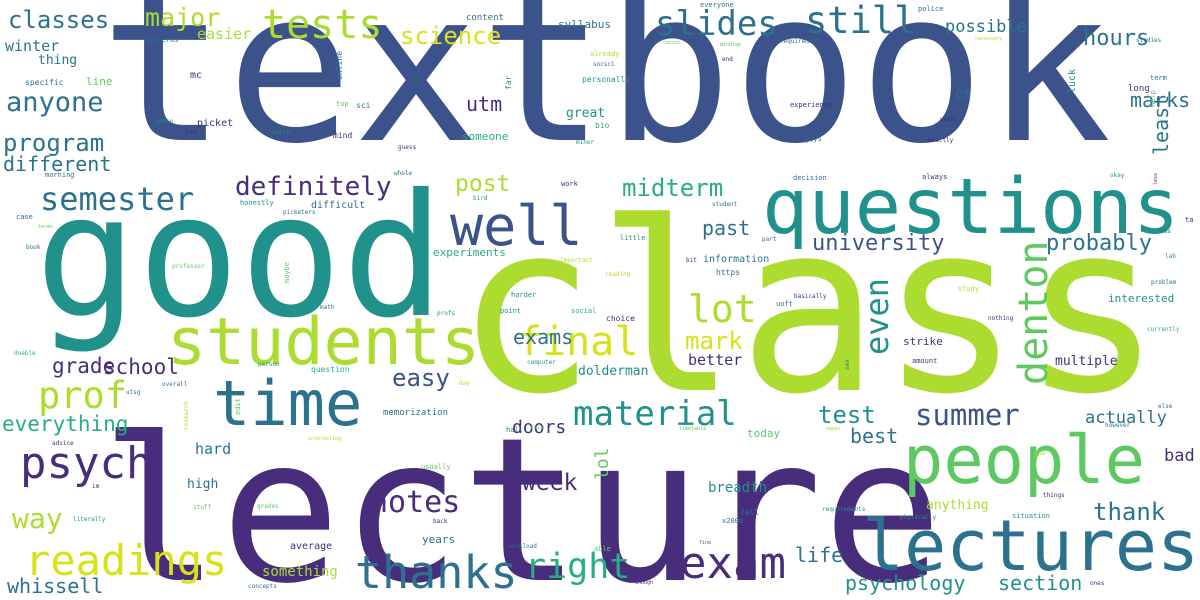 The image size is (1200, 600). I want to click on word-way: way, so click(37, 518).